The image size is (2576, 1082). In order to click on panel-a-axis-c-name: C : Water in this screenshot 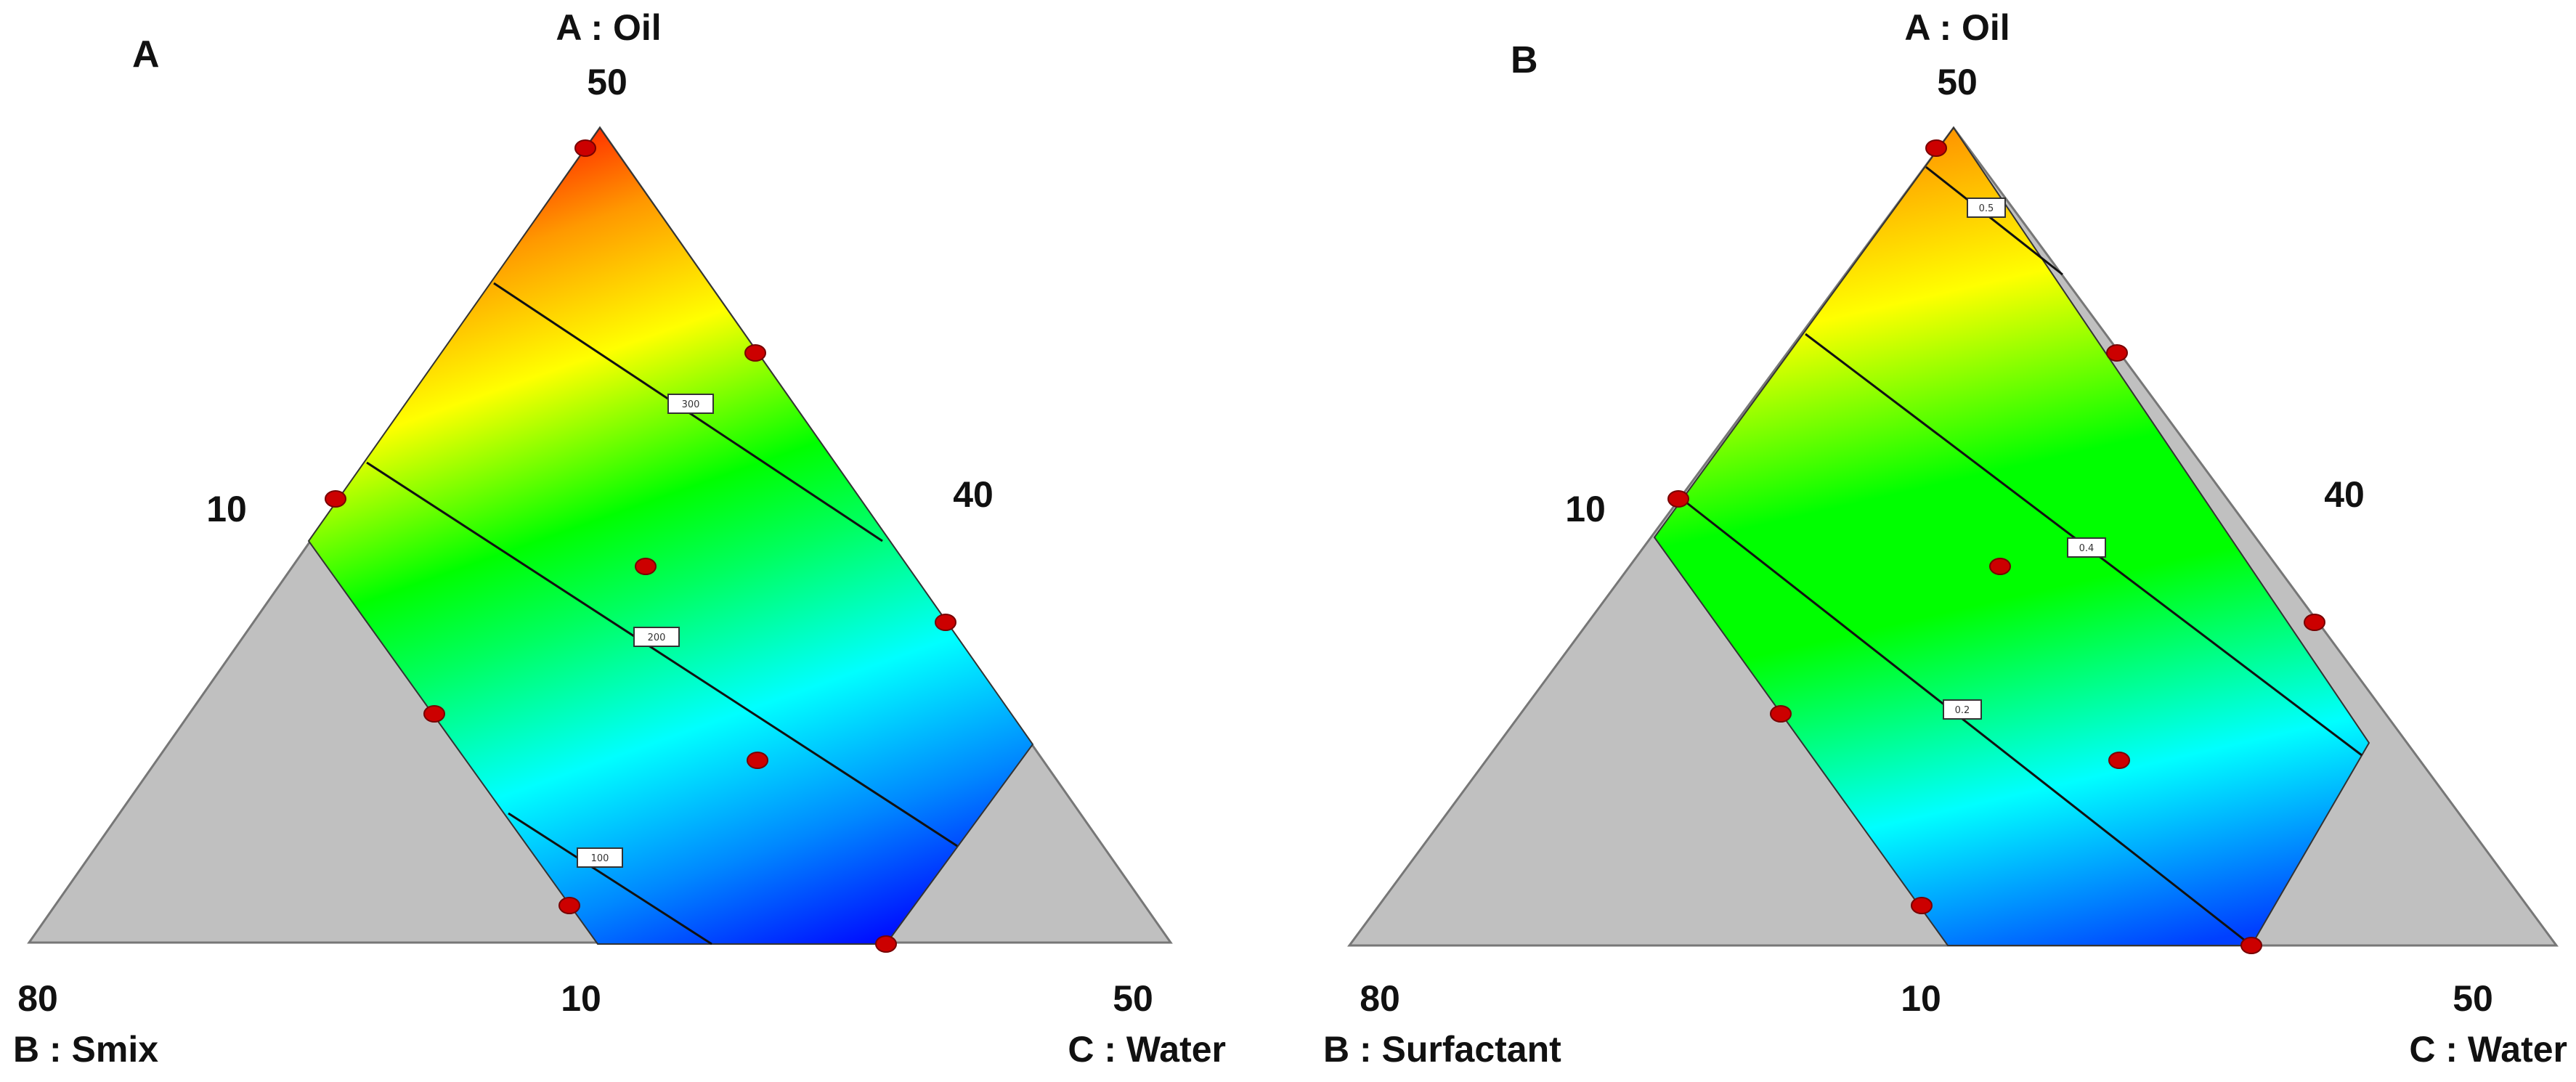, I will do `click(1147, 1049)`.